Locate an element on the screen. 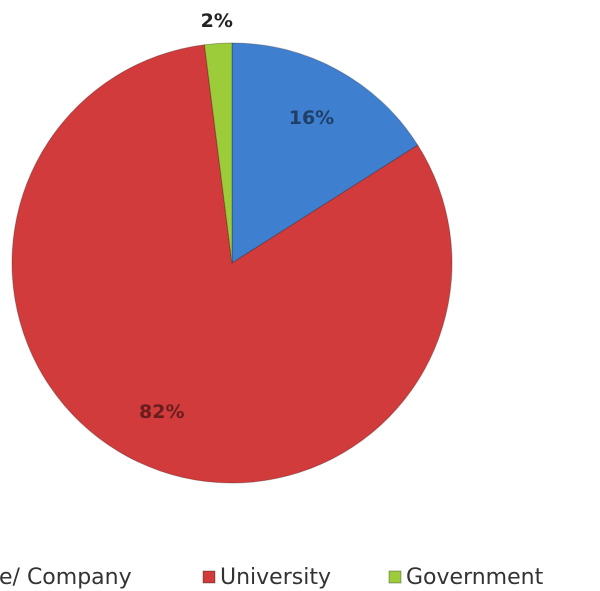 The height and width of the screenshot is (591, 600). legend-label: e/ Company is located at coordinates (66, 577).